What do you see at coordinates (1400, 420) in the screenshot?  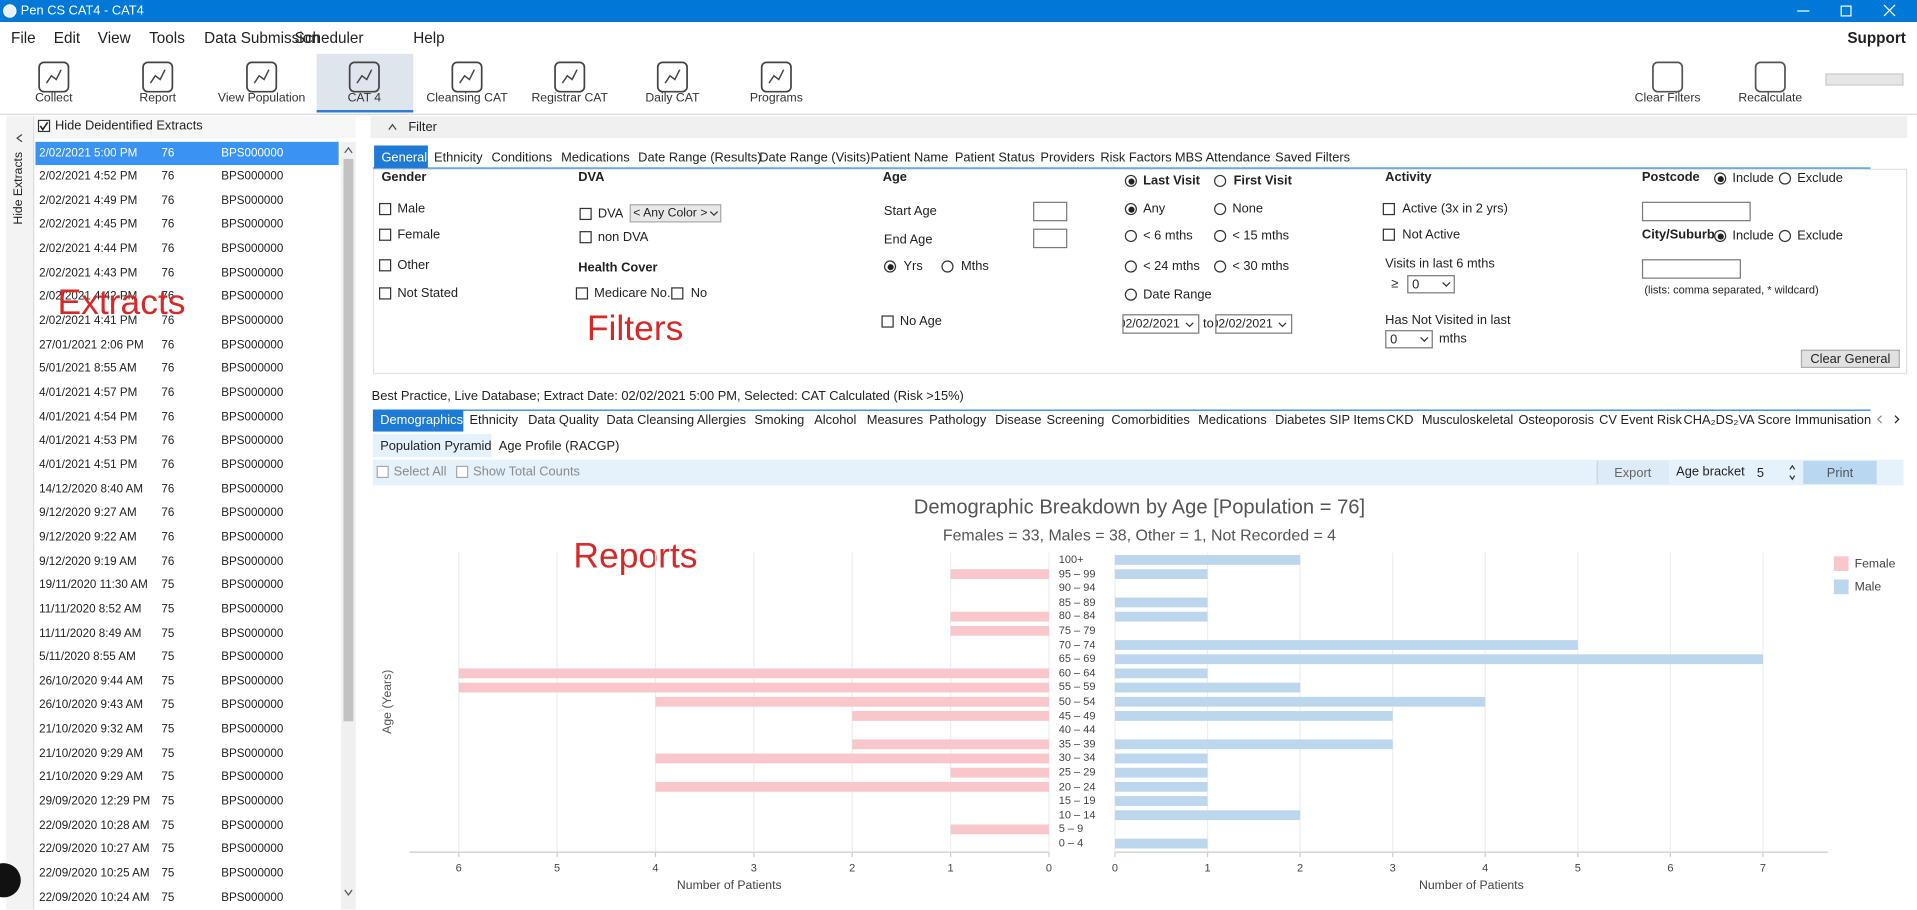 I see `report-tab: CKD` at bounding box center [1400, 420].